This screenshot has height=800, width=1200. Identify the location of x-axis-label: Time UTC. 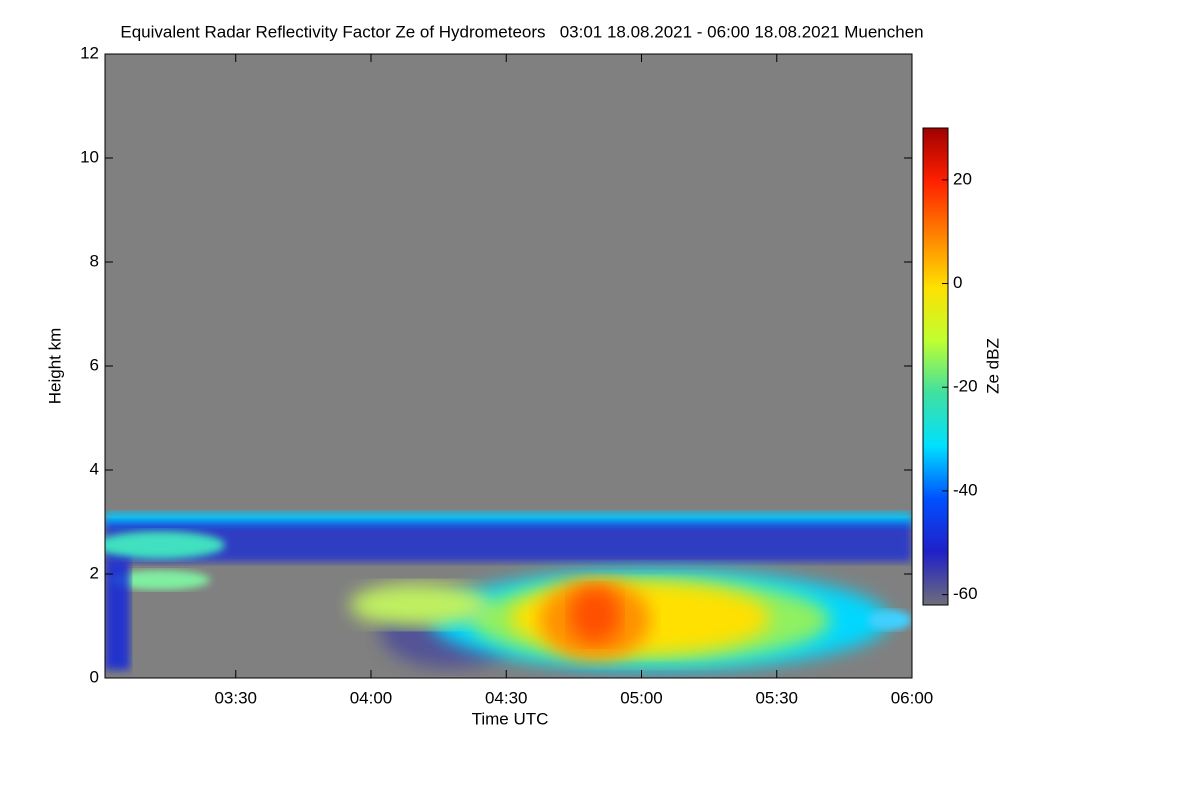
(510, 718).